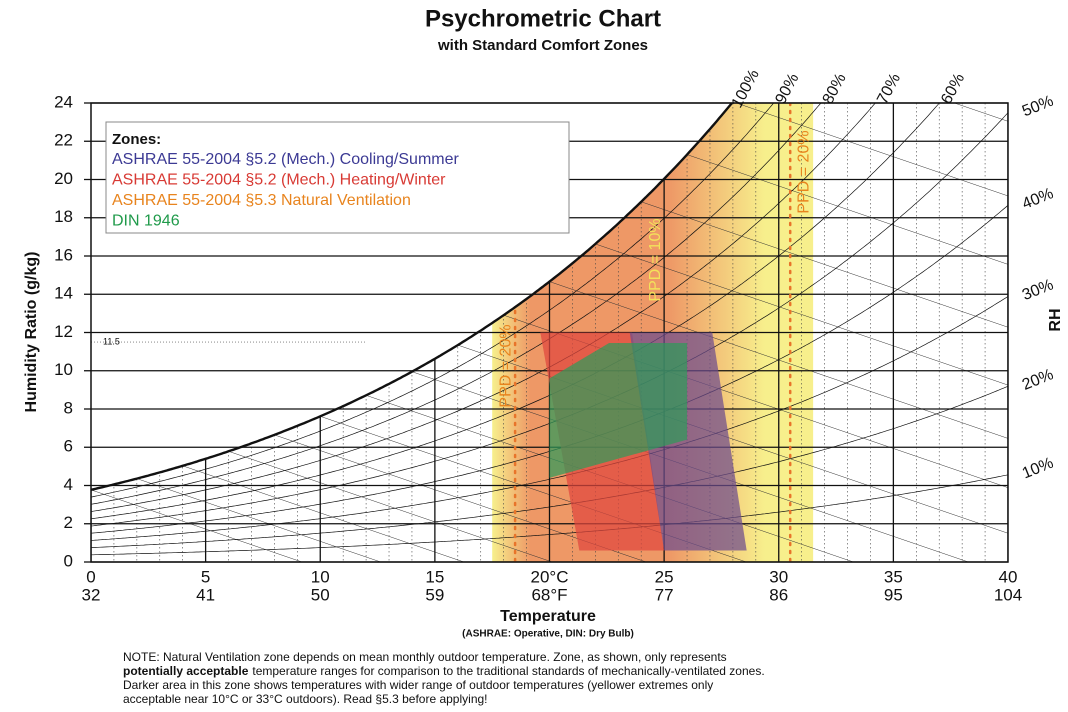 This screenshot has width=1068, height=712. I want to click on x-tick-label-f: 41, so click(205, 594).